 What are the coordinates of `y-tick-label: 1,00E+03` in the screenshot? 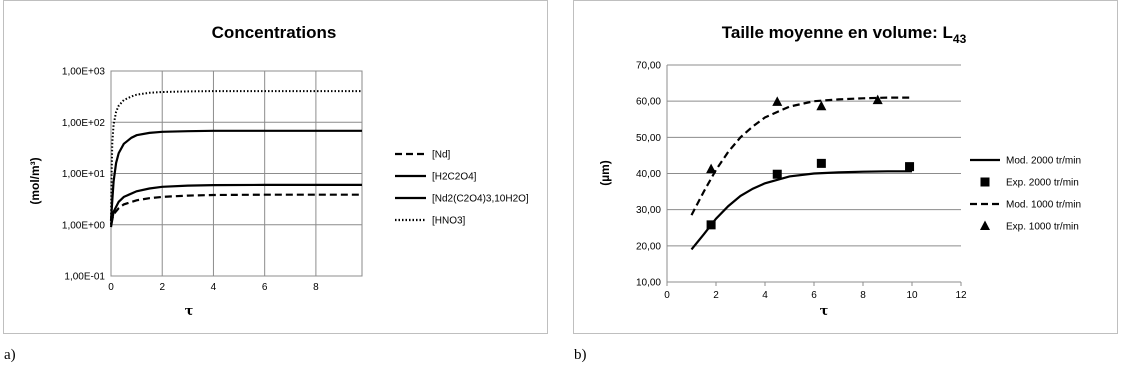 It's located at (84, 72).